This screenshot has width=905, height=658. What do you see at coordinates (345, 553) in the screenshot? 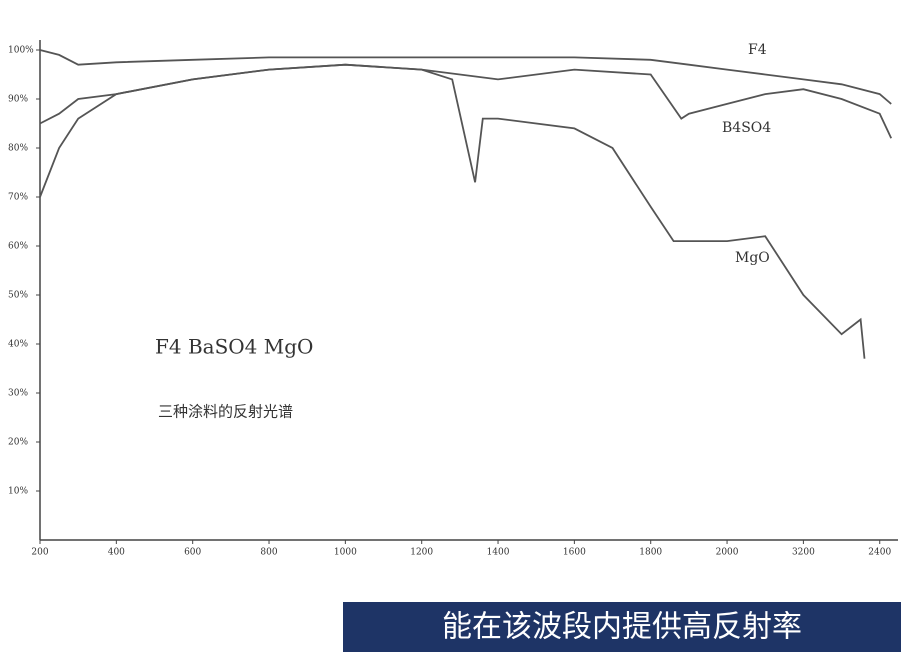
I see `x-tick-label: 1000` at bounding box center [345, 553].